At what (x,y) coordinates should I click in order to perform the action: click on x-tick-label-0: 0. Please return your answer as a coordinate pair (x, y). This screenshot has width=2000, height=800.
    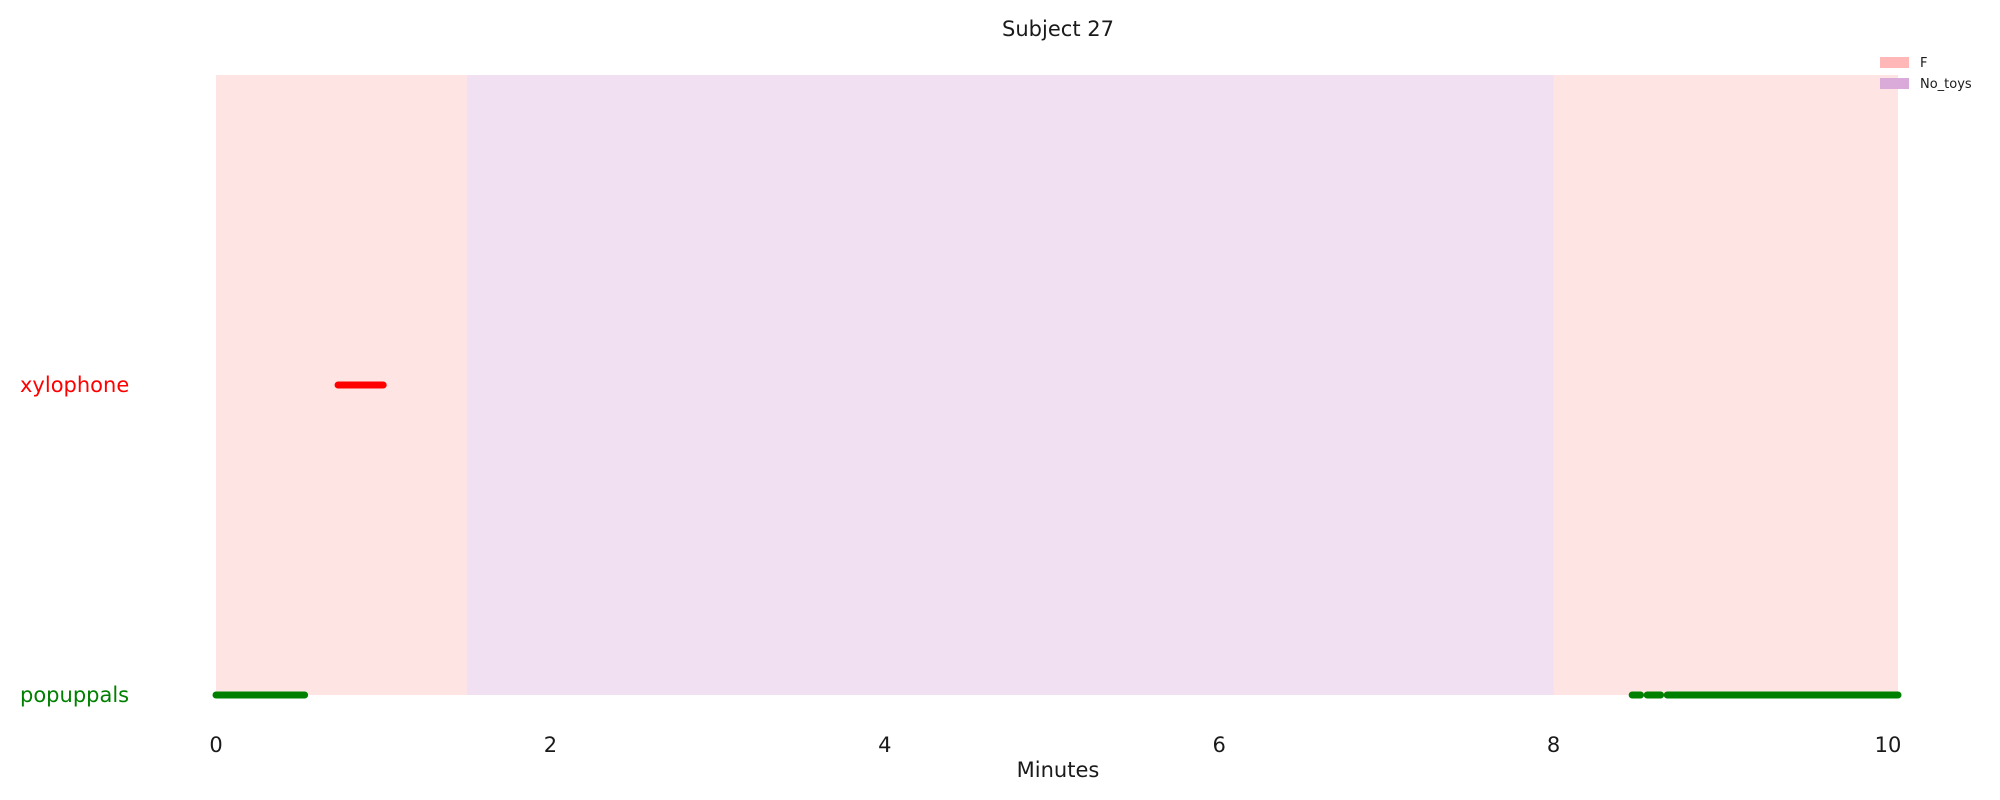
    Looking at the image, I should click on (215, 745).